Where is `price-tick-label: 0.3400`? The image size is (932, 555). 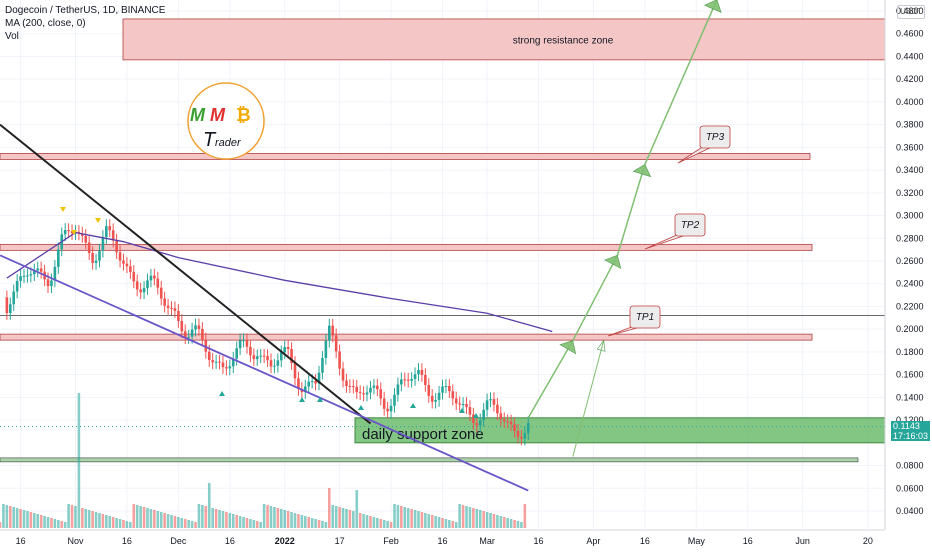 price-tick-label: 0.3400 is located at coordinates (910, 170).